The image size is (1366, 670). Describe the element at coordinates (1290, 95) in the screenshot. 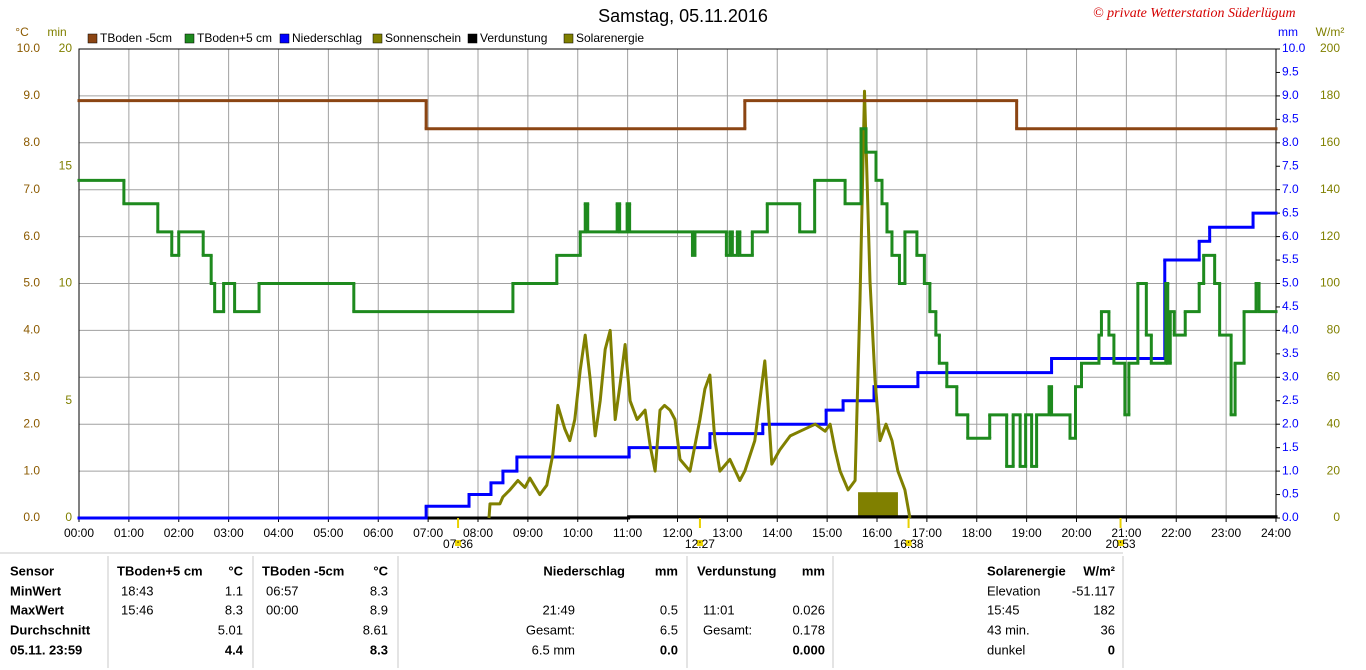

I see `y-tick-label: 9.0` at that location.